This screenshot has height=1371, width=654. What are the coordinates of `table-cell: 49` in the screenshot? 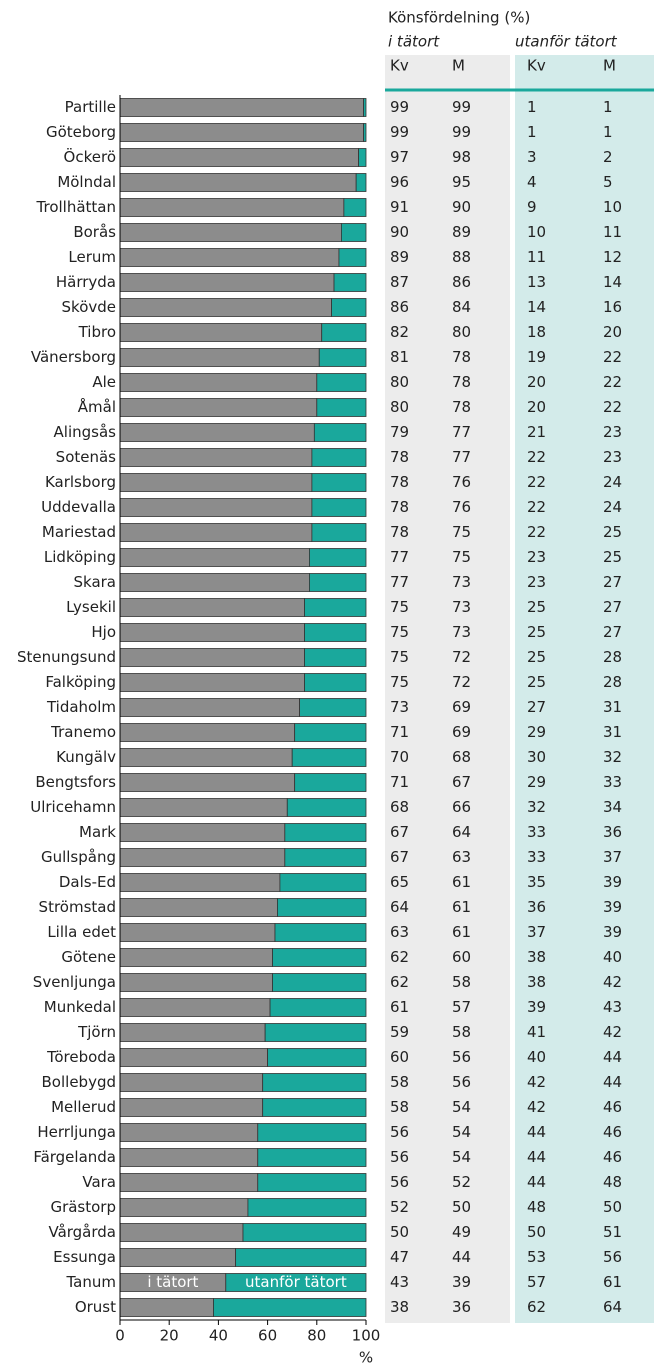 It's located at (461, 1232).